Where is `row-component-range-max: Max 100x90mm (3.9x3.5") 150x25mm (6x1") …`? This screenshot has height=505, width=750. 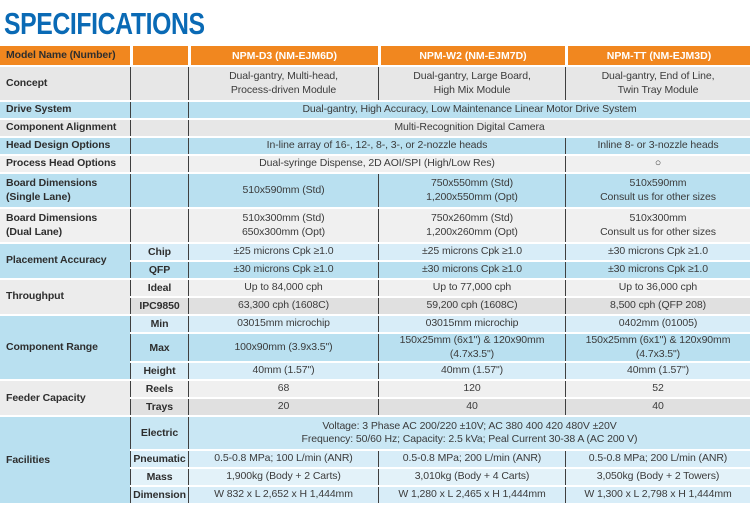
row-component-range-max: Max 100x90mm (3.9x3.5") 150x25mm (6x1") … is located at coordinates (375, 348).